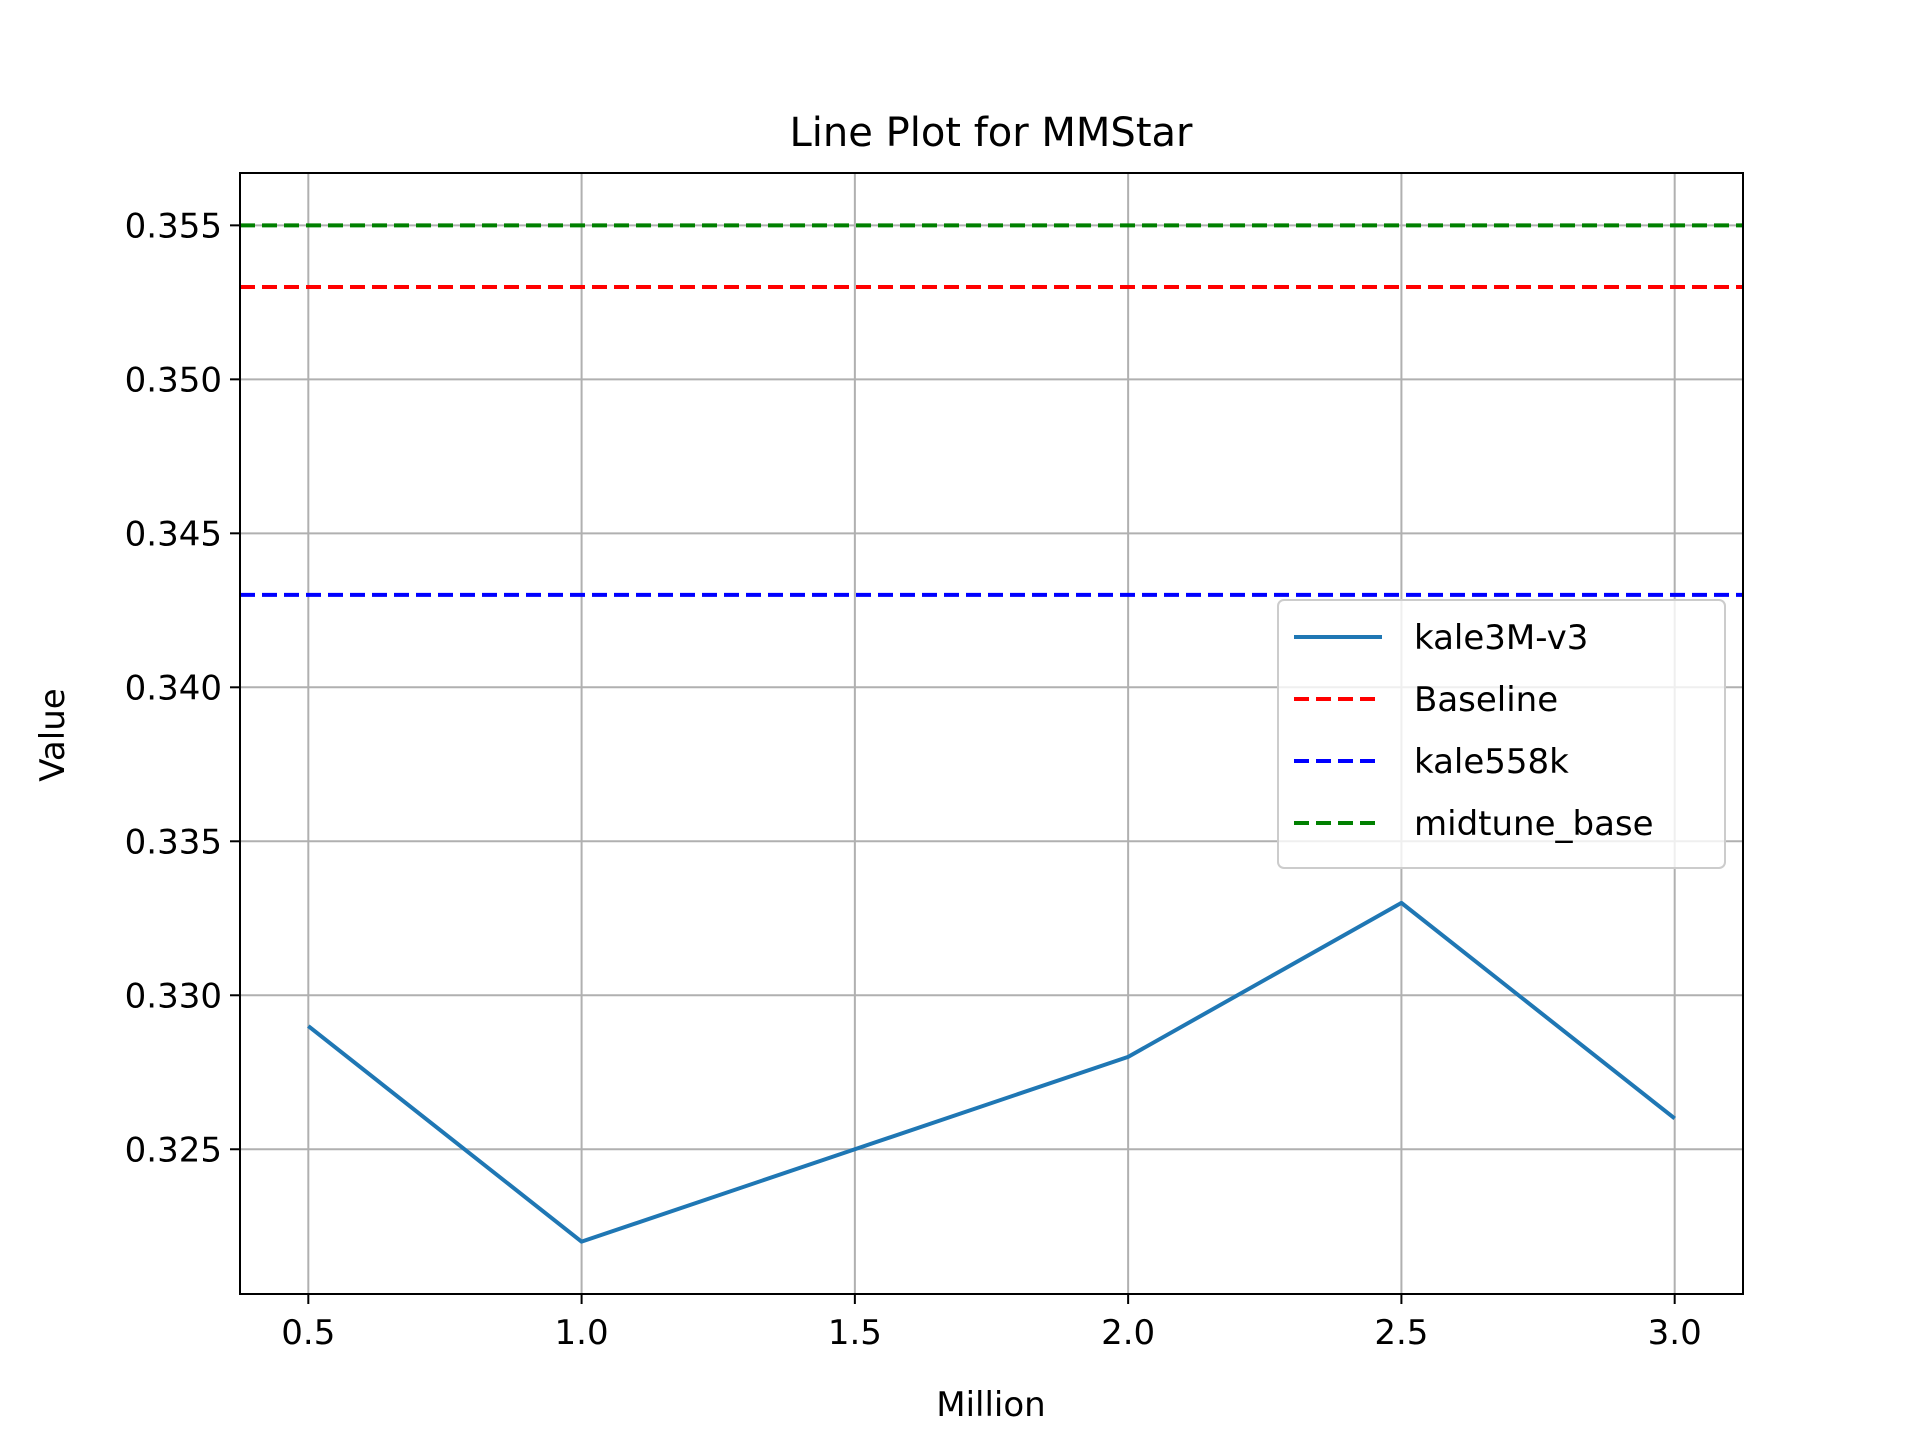 This screenshot has height=1440, width=1920. I want to click on legend-label: kale3M-v3, so click(1501, 638).